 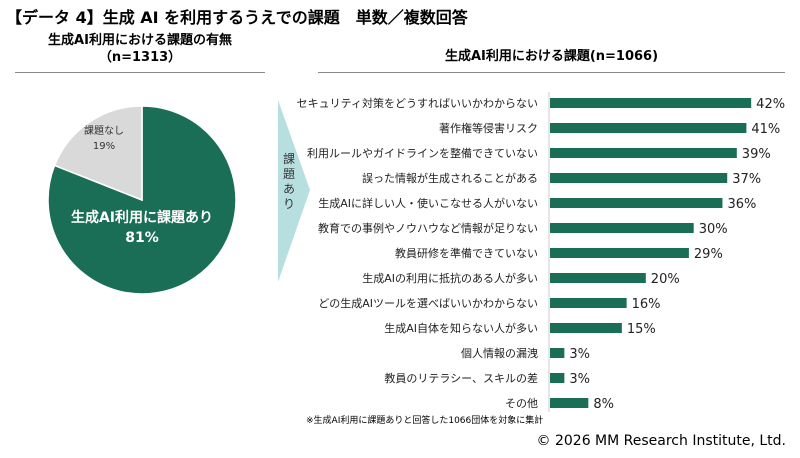 What do you see at coordinates (104, 130) in the screenshot?
I see `pie-label: 課題なし` at bounding box center [104, 130].